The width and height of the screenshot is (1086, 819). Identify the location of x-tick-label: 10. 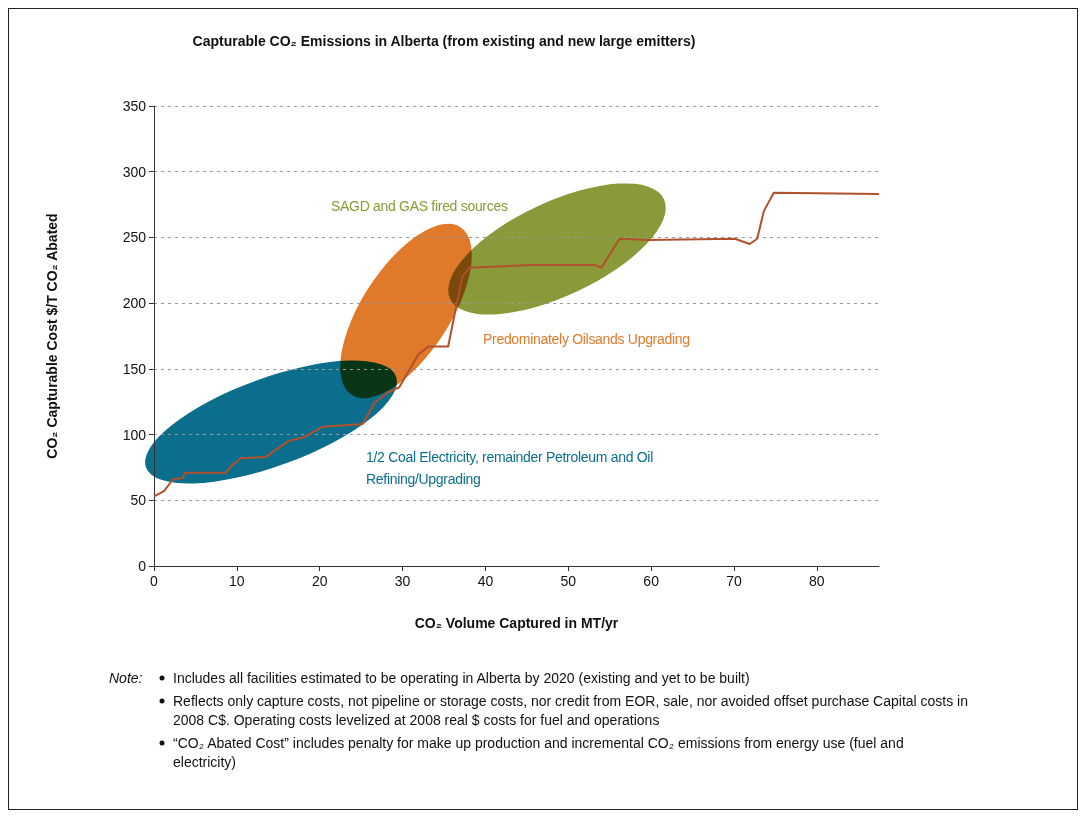
(237, 581).